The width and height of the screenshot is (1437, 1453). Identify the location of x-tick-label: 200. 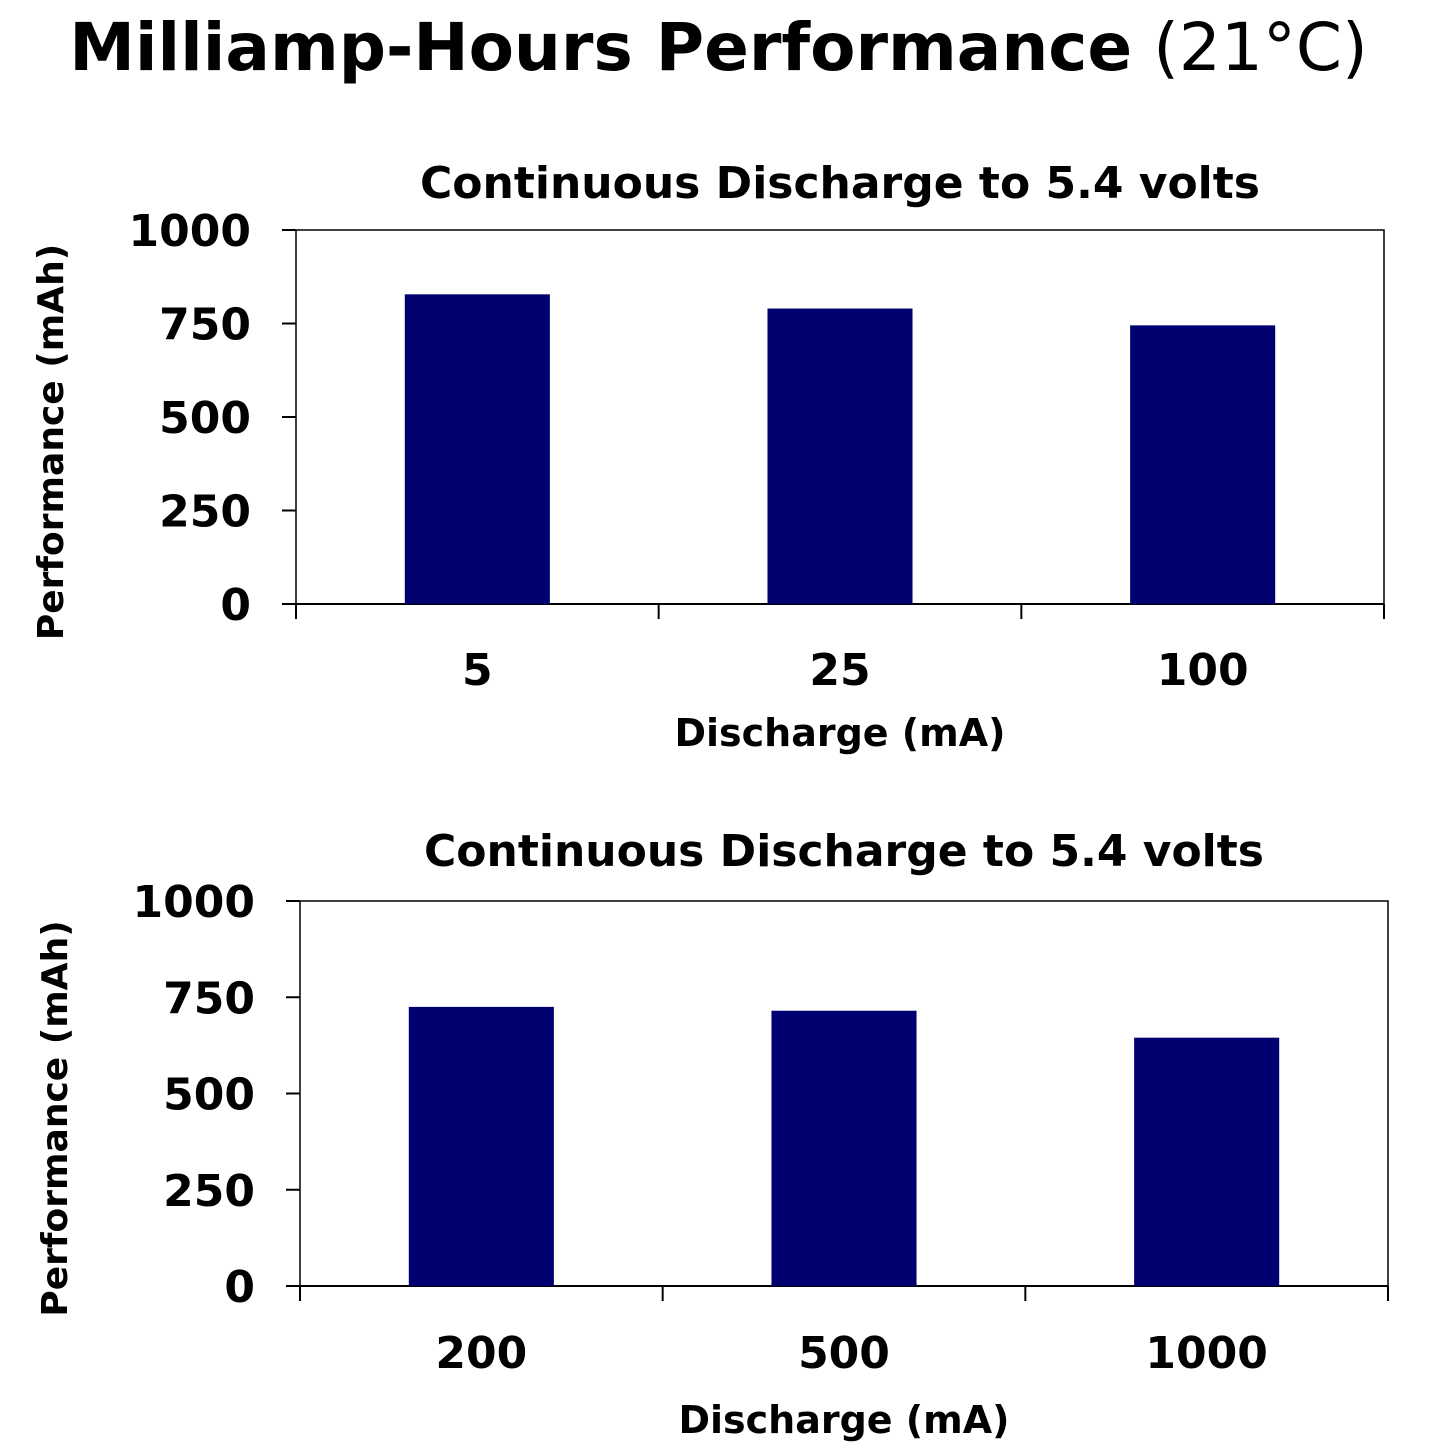
(481, 1353).